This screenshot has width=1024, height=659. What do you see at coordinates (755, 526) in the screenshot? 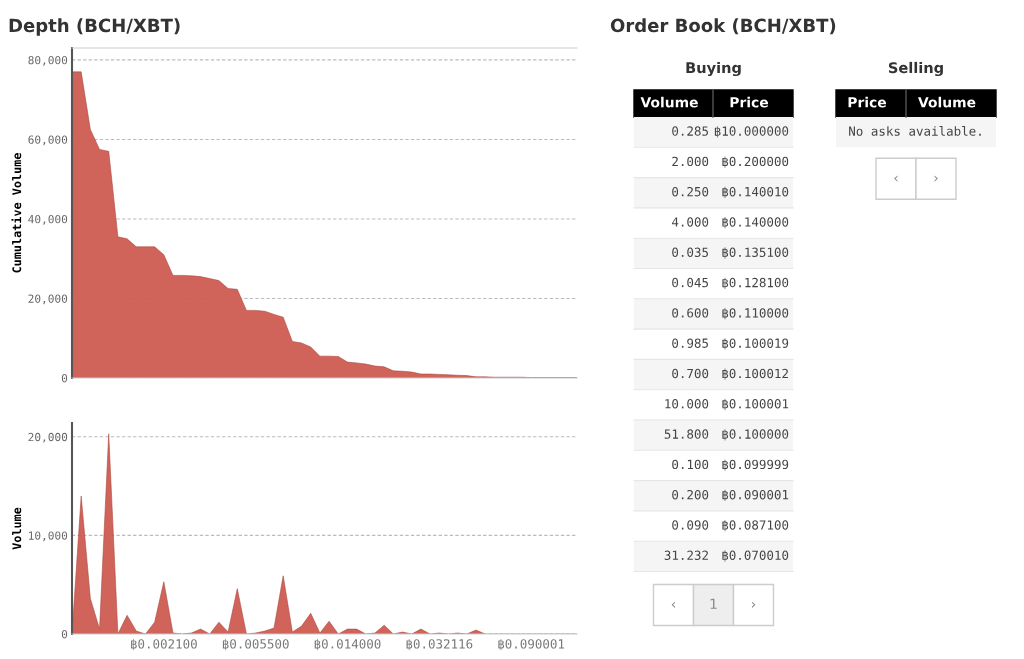
I see `text: ฿0.087100` at bounding box center [755, 526].